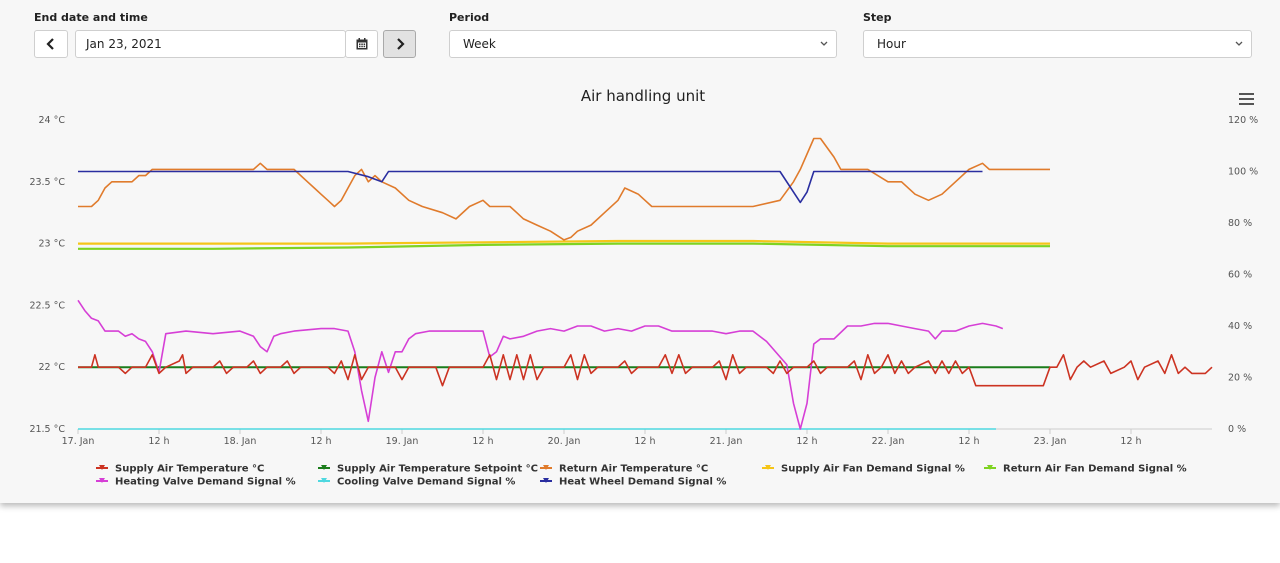 The image size is (1280, 563). Describe the element at coordinates (564, 441) in the screenshot. I see `x-tick-label: 20. Jan` at that location.